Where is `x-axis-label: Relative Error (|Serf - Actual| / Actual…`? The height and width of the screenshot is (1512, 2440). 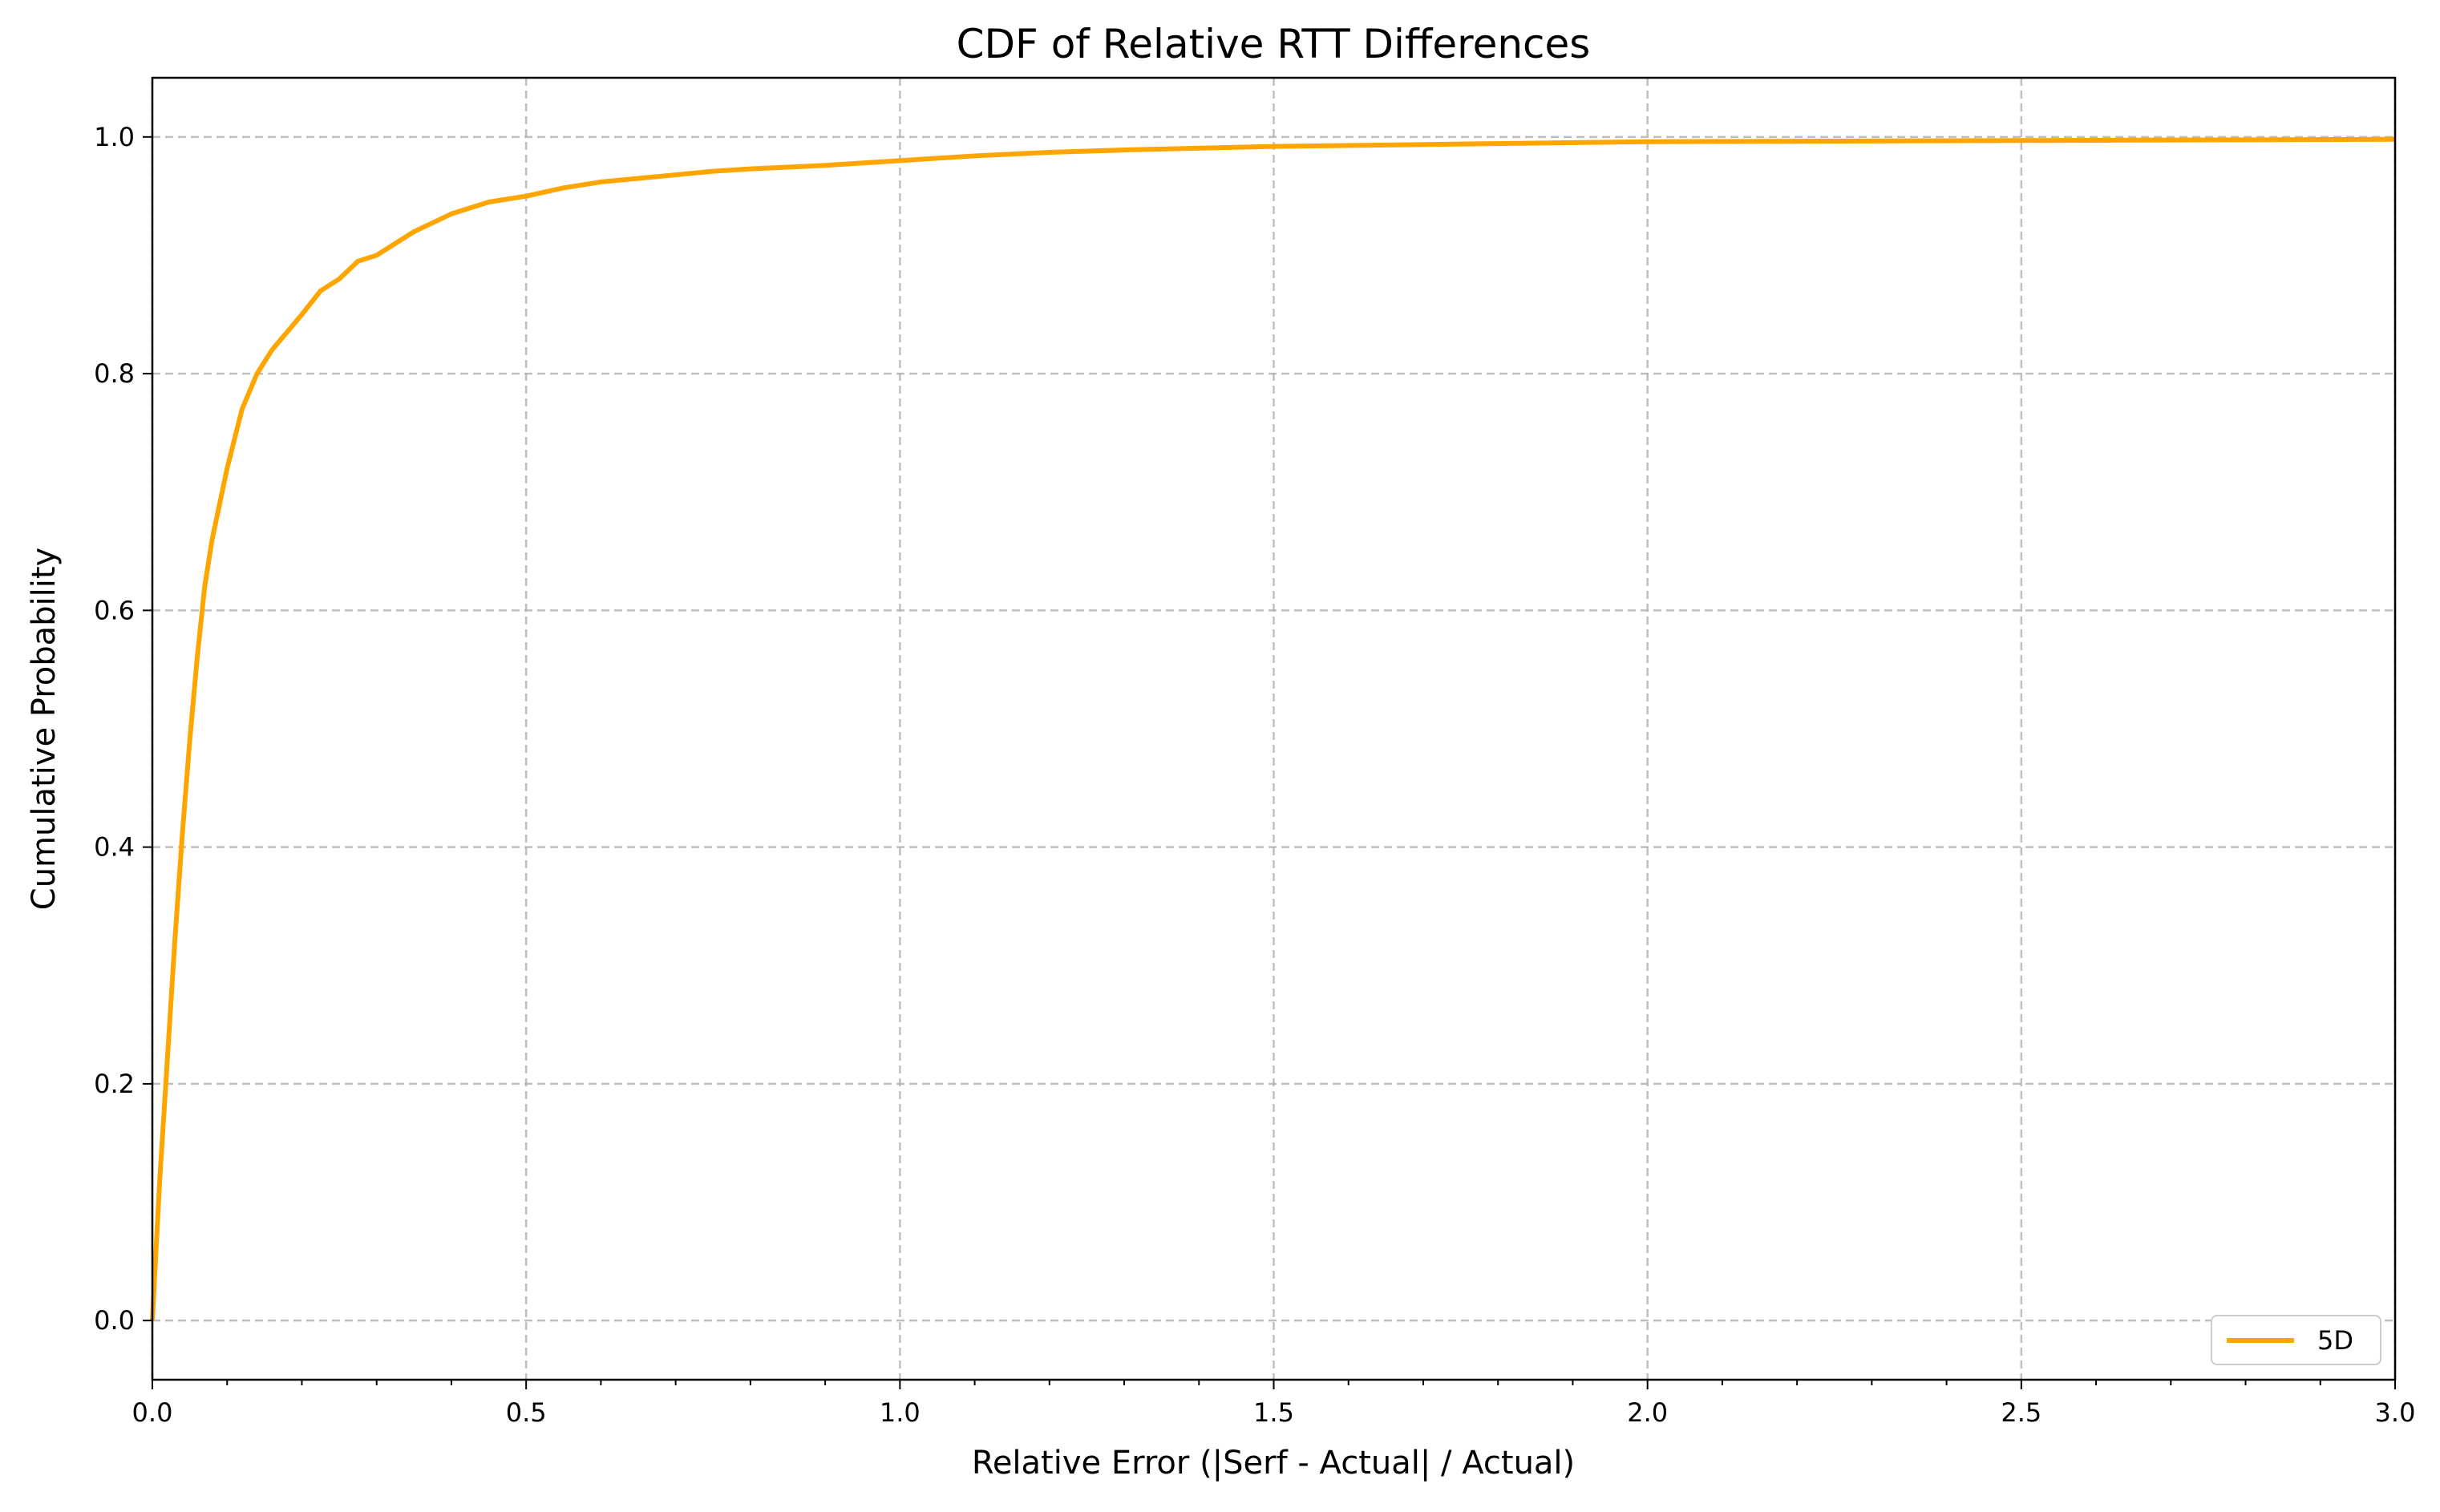
x-axis-label: Relative Error (|Serf - Actual| / Actual… is located at coordinates (1273, 1463).